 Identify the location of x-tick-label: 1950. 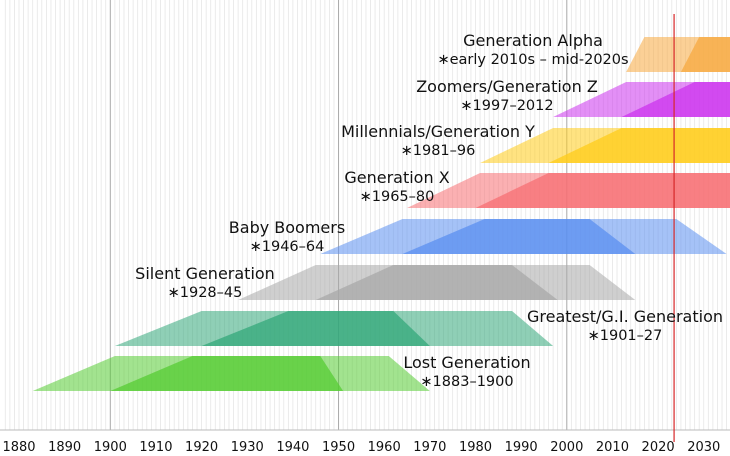
(338, 447).